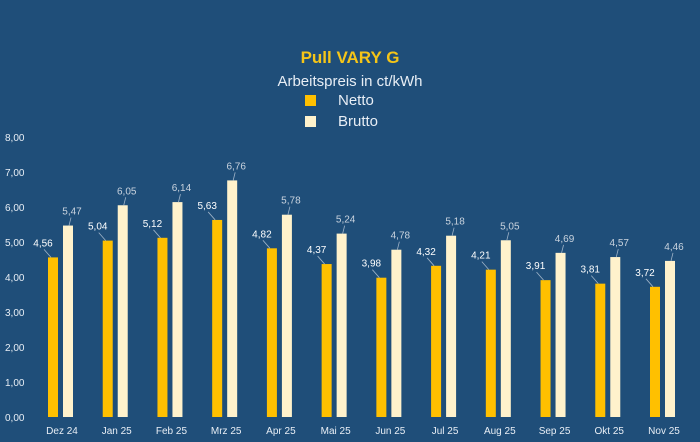 The height and width of the screenshot is (442, 700). Describe the element at coordinates (15, 173) in the screenshot. I see `y-tick-label: 7,00` at that location.